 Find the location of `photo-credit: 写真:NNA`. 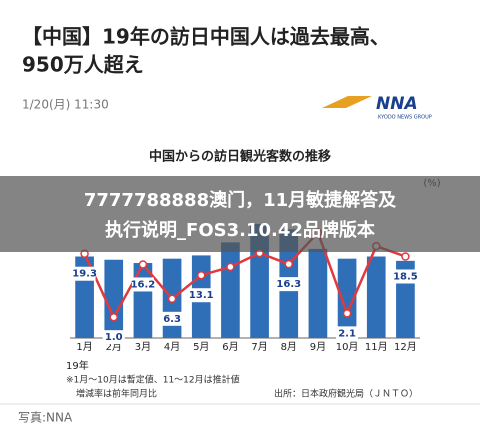

photo-credit: 写真:NNA is located at coordinates (45, 418).